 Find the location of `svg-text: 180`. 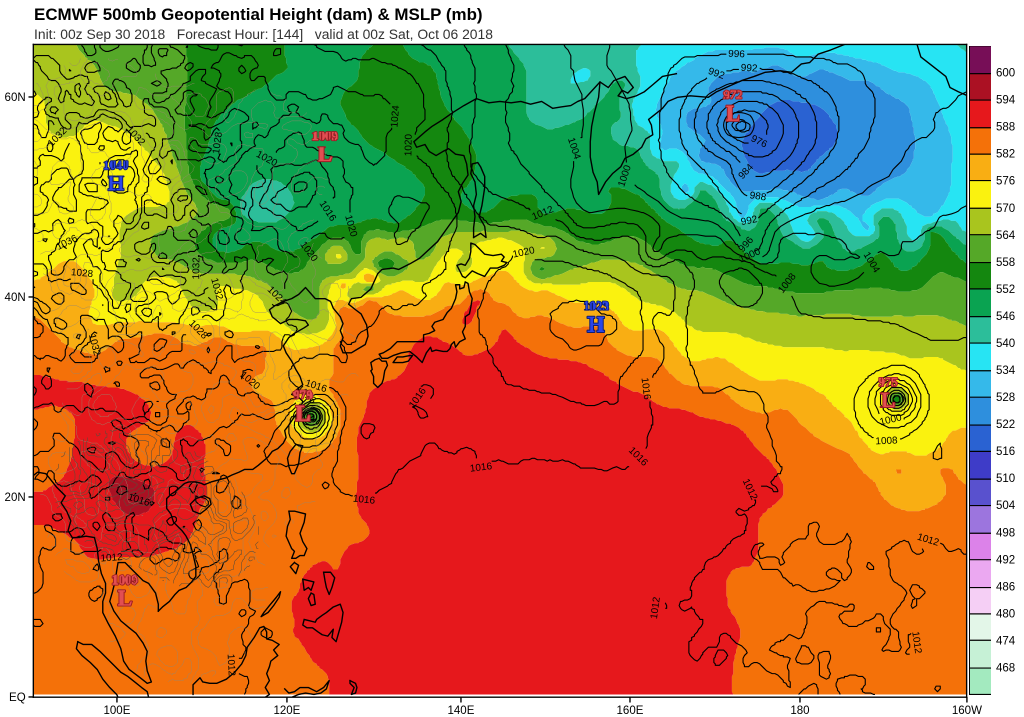

svg-text: 180 is located at coordinates (799, 711).